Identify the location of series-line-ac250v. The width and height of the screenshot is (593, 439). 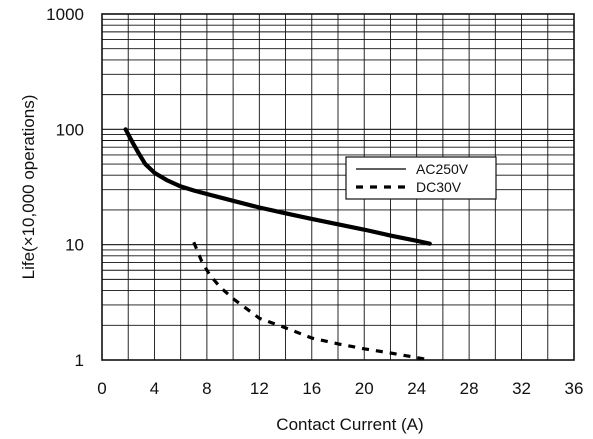
(277, 186).